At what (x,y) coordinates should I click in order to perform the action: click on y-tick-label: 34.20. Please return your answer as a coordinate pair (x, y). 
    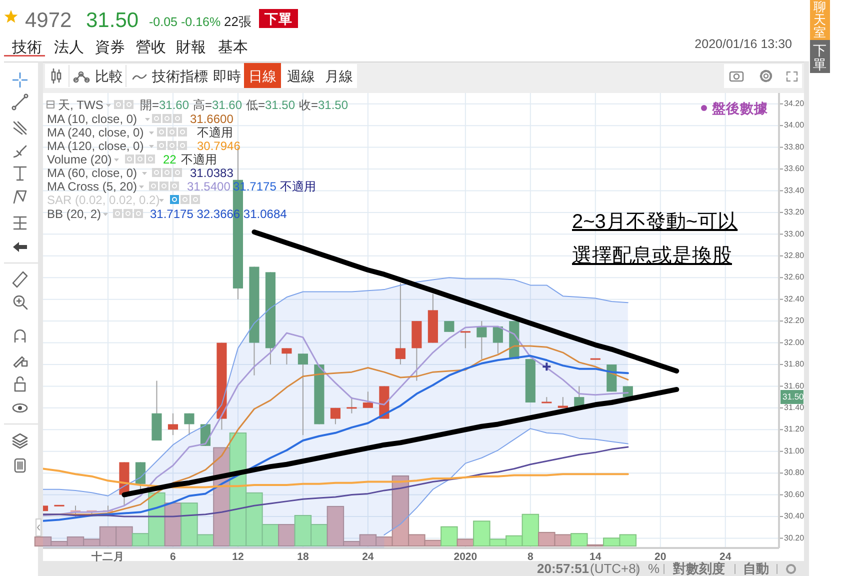
    Looking at the image, I should click on (794, 103).